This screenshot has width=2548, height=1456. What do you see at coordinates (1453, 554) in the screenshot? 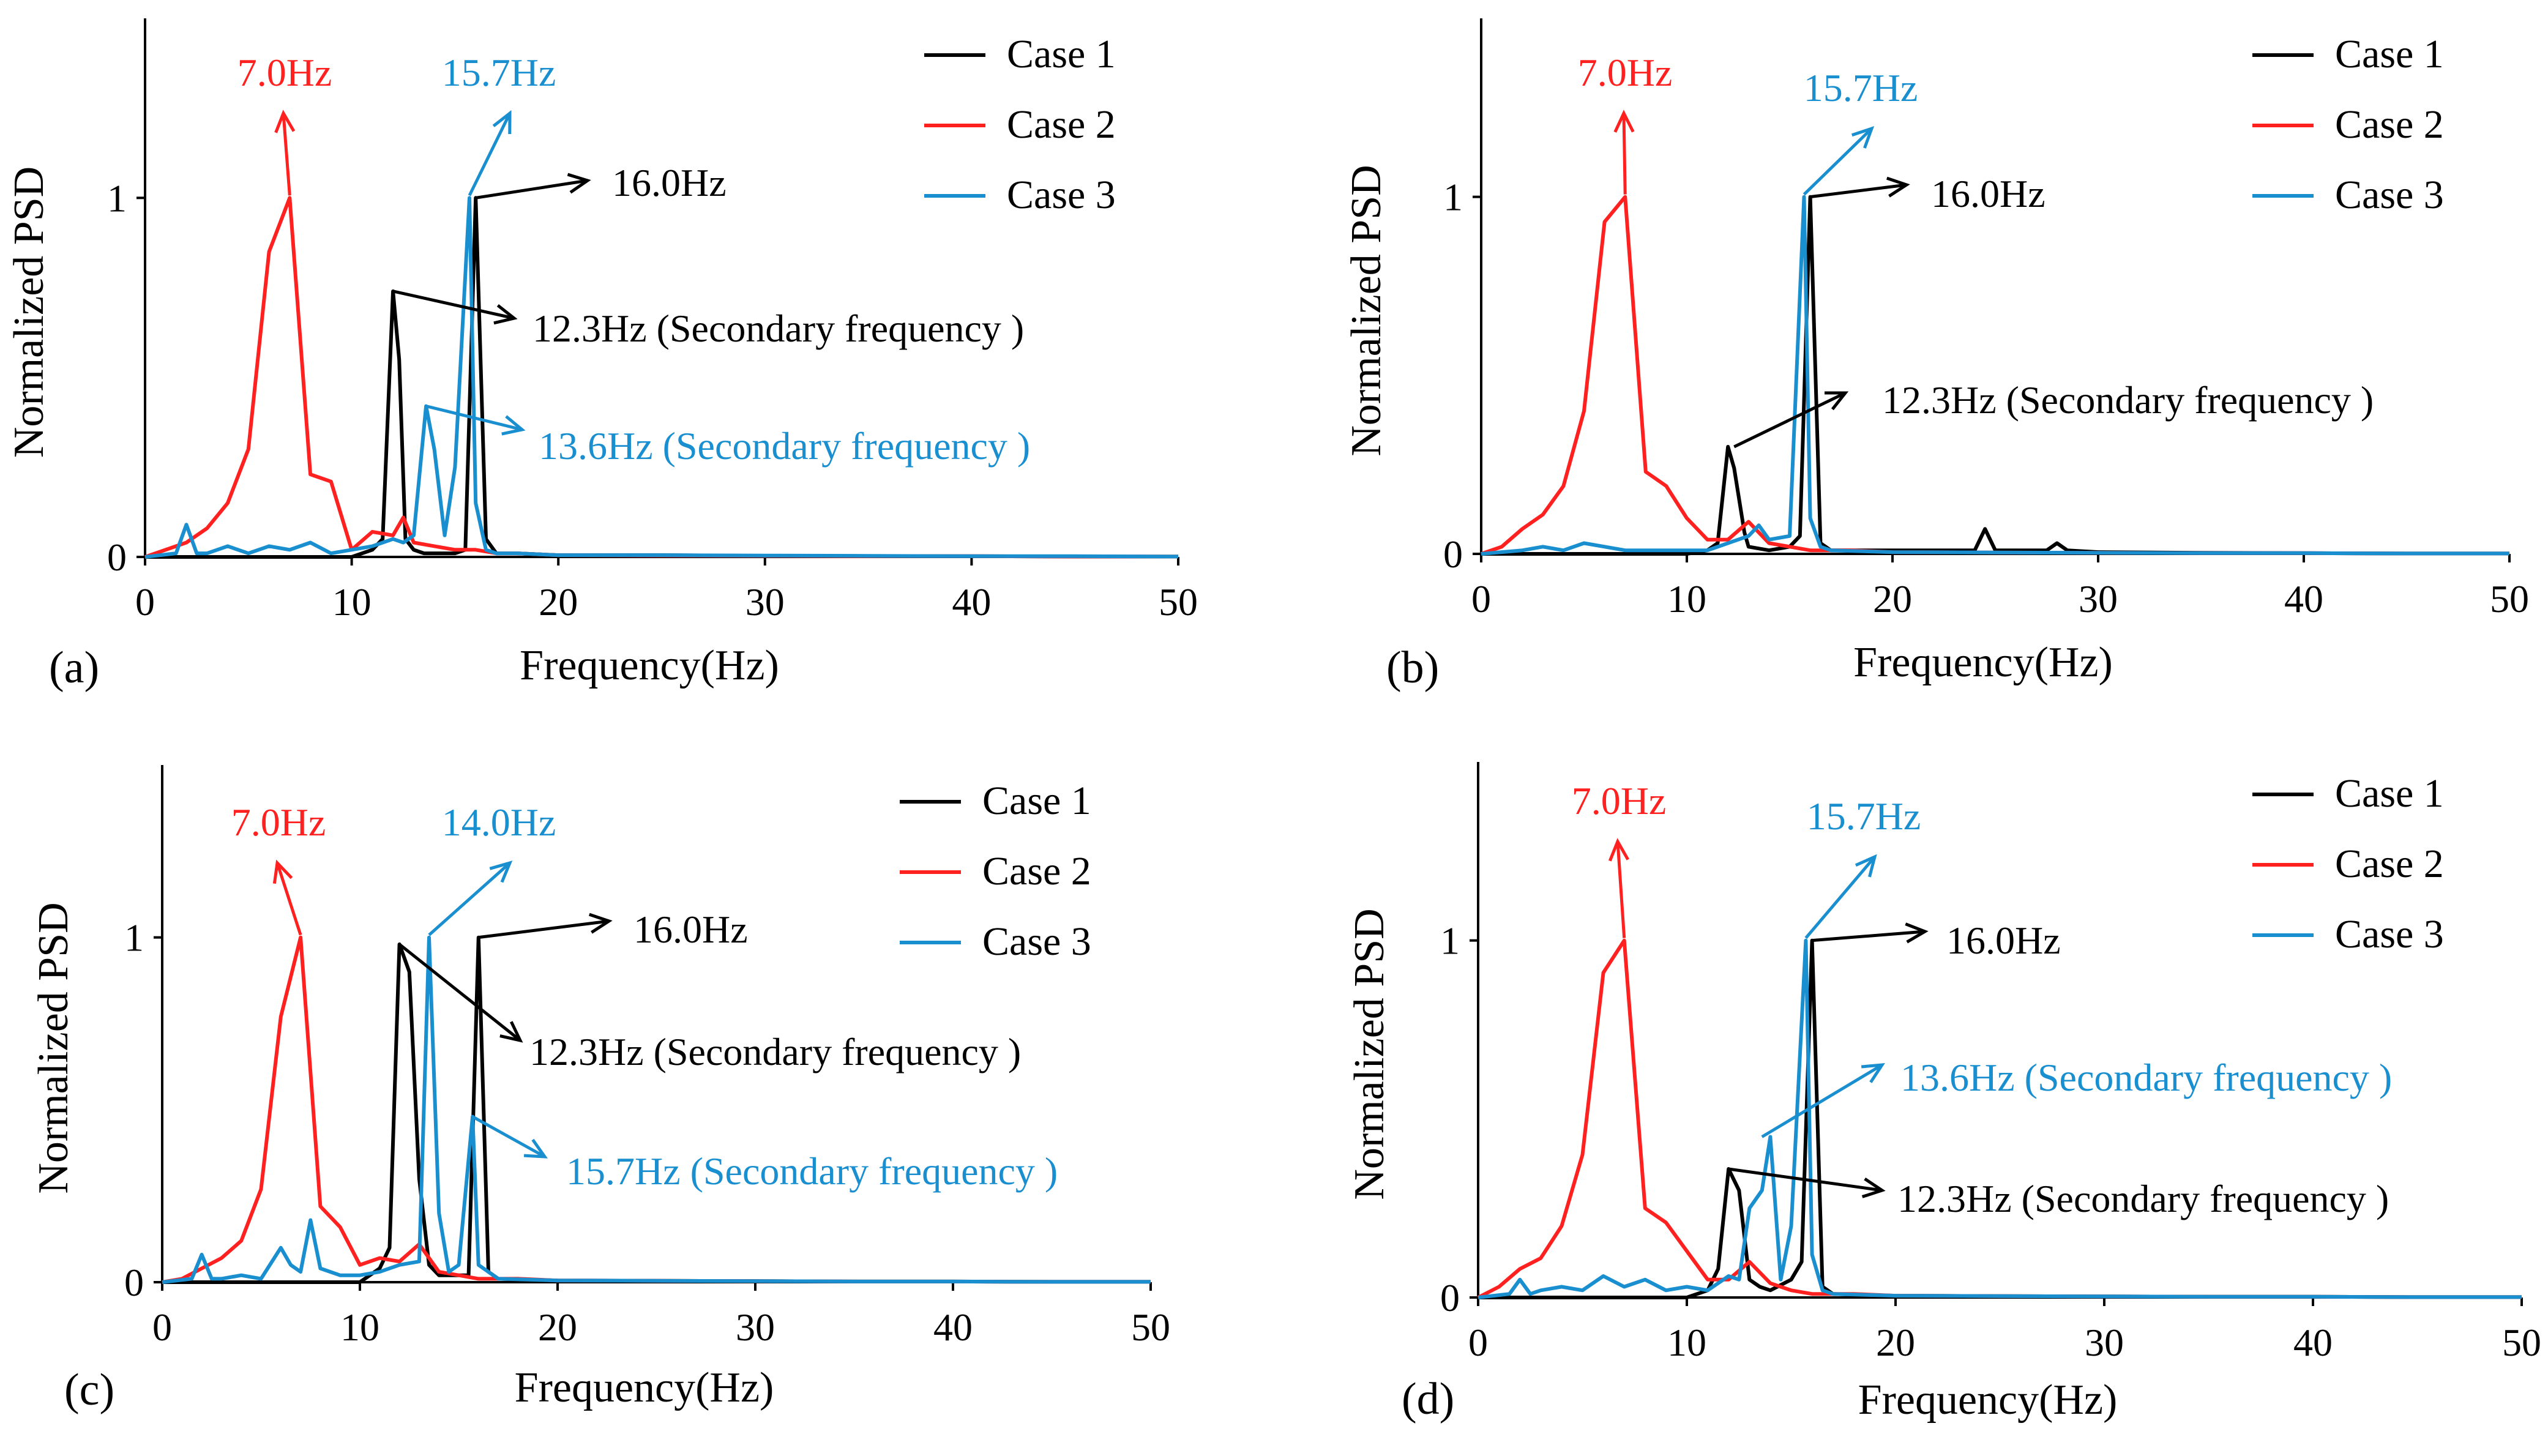
I see `y-tick-label: 0` at bounding box center [1453, 554].